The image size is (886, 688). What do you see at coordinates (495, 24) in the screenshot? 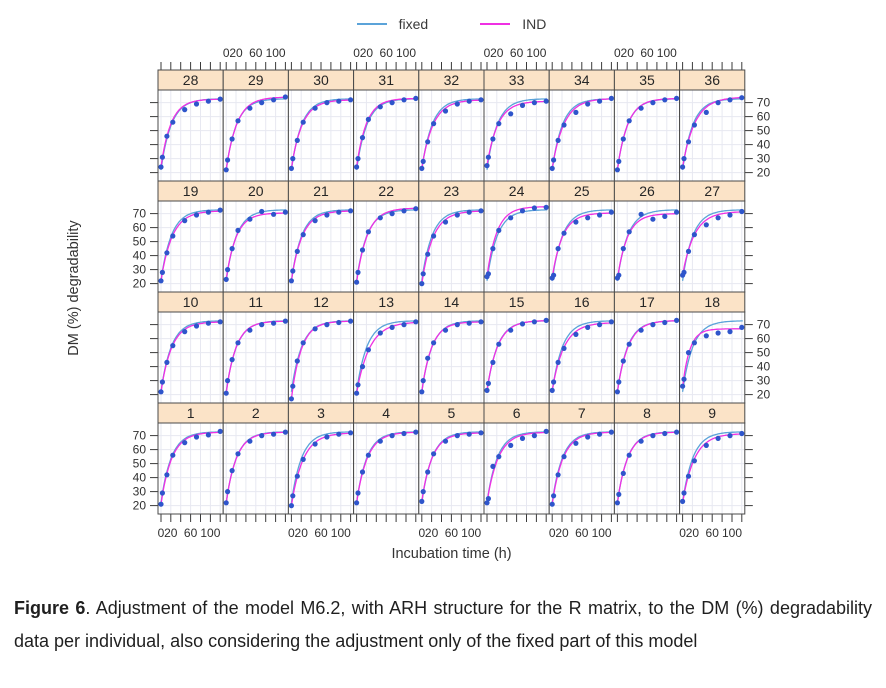
I see `ind-line-swatch-icon` at bounding box center [495, 24].